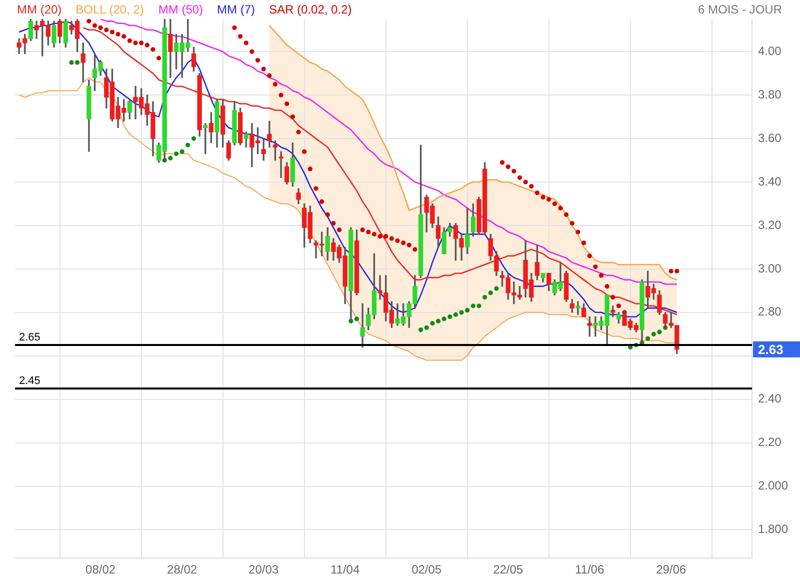  Describe the element at coordinates (770, 399) in the screenshot. I see `y-tick-label: 2.40` at that location.